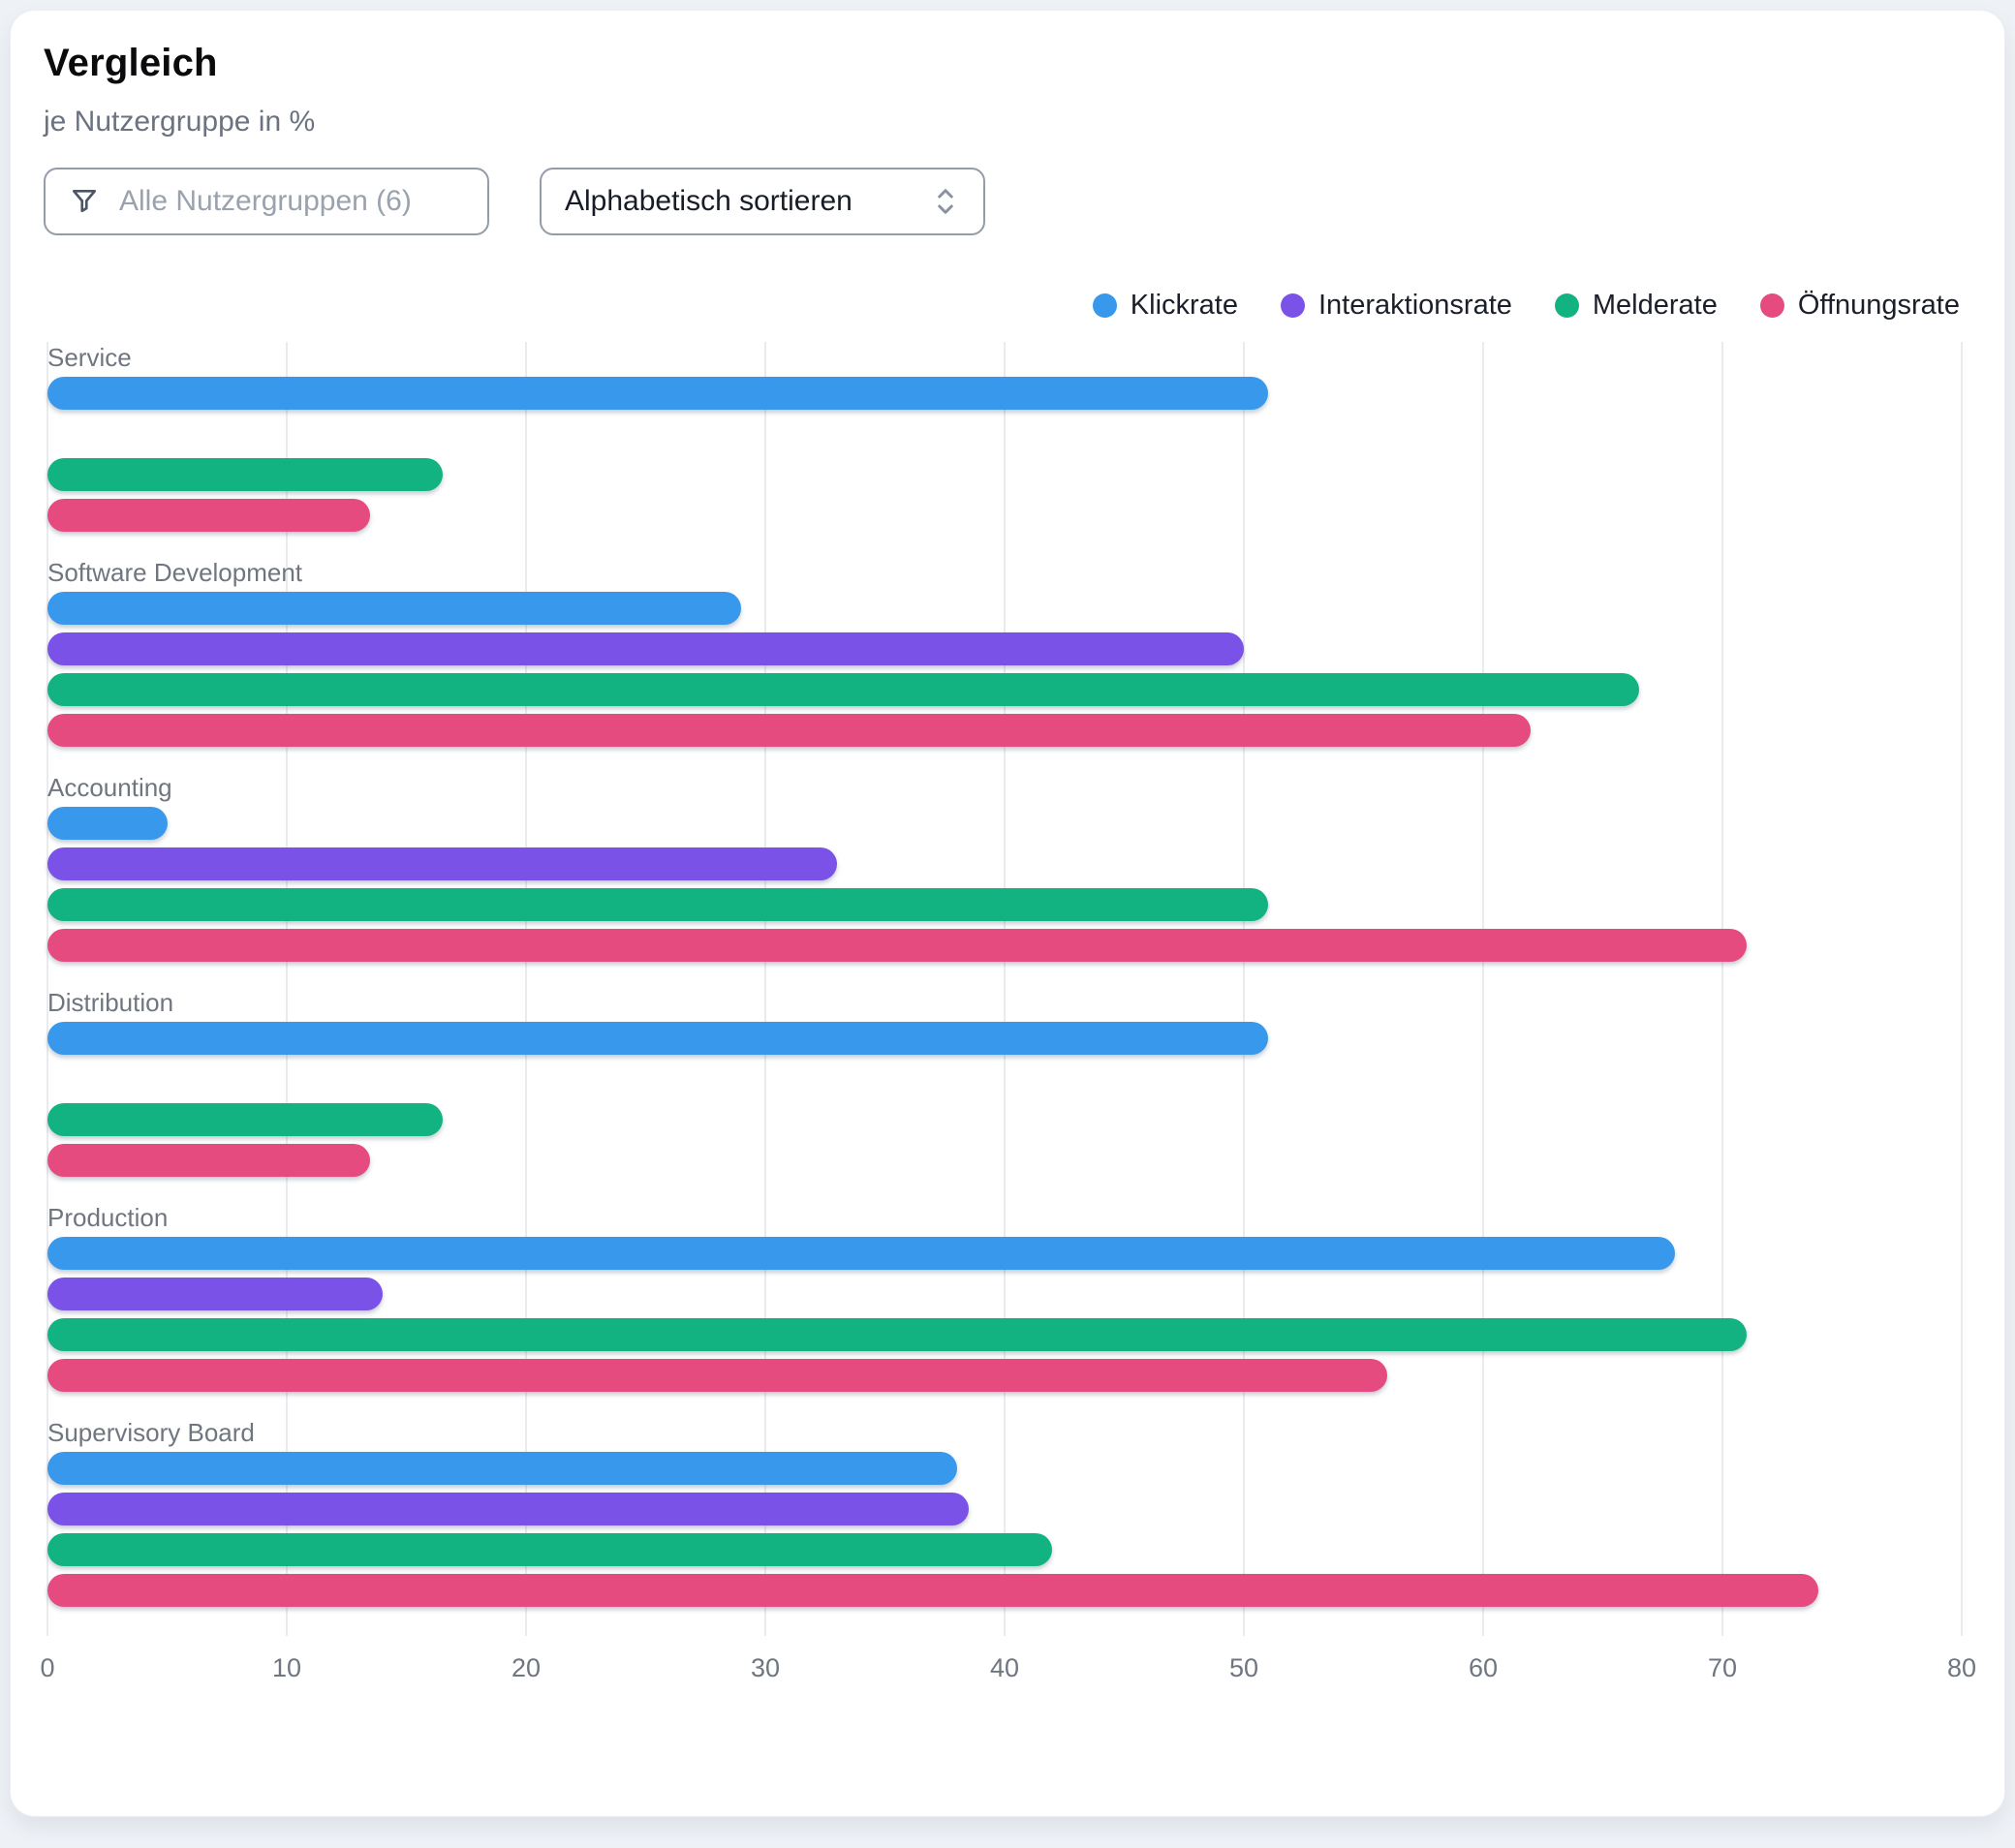  I want to click on legend-item: Öffnungsrate, so click(1859, 306).